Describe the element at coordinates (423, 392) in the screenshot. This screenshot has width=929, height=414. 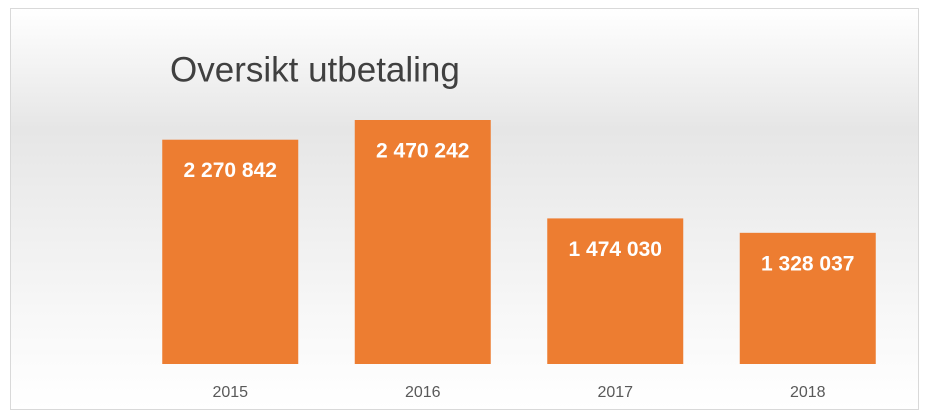
I see `x-tick-label: 2016` at that location.